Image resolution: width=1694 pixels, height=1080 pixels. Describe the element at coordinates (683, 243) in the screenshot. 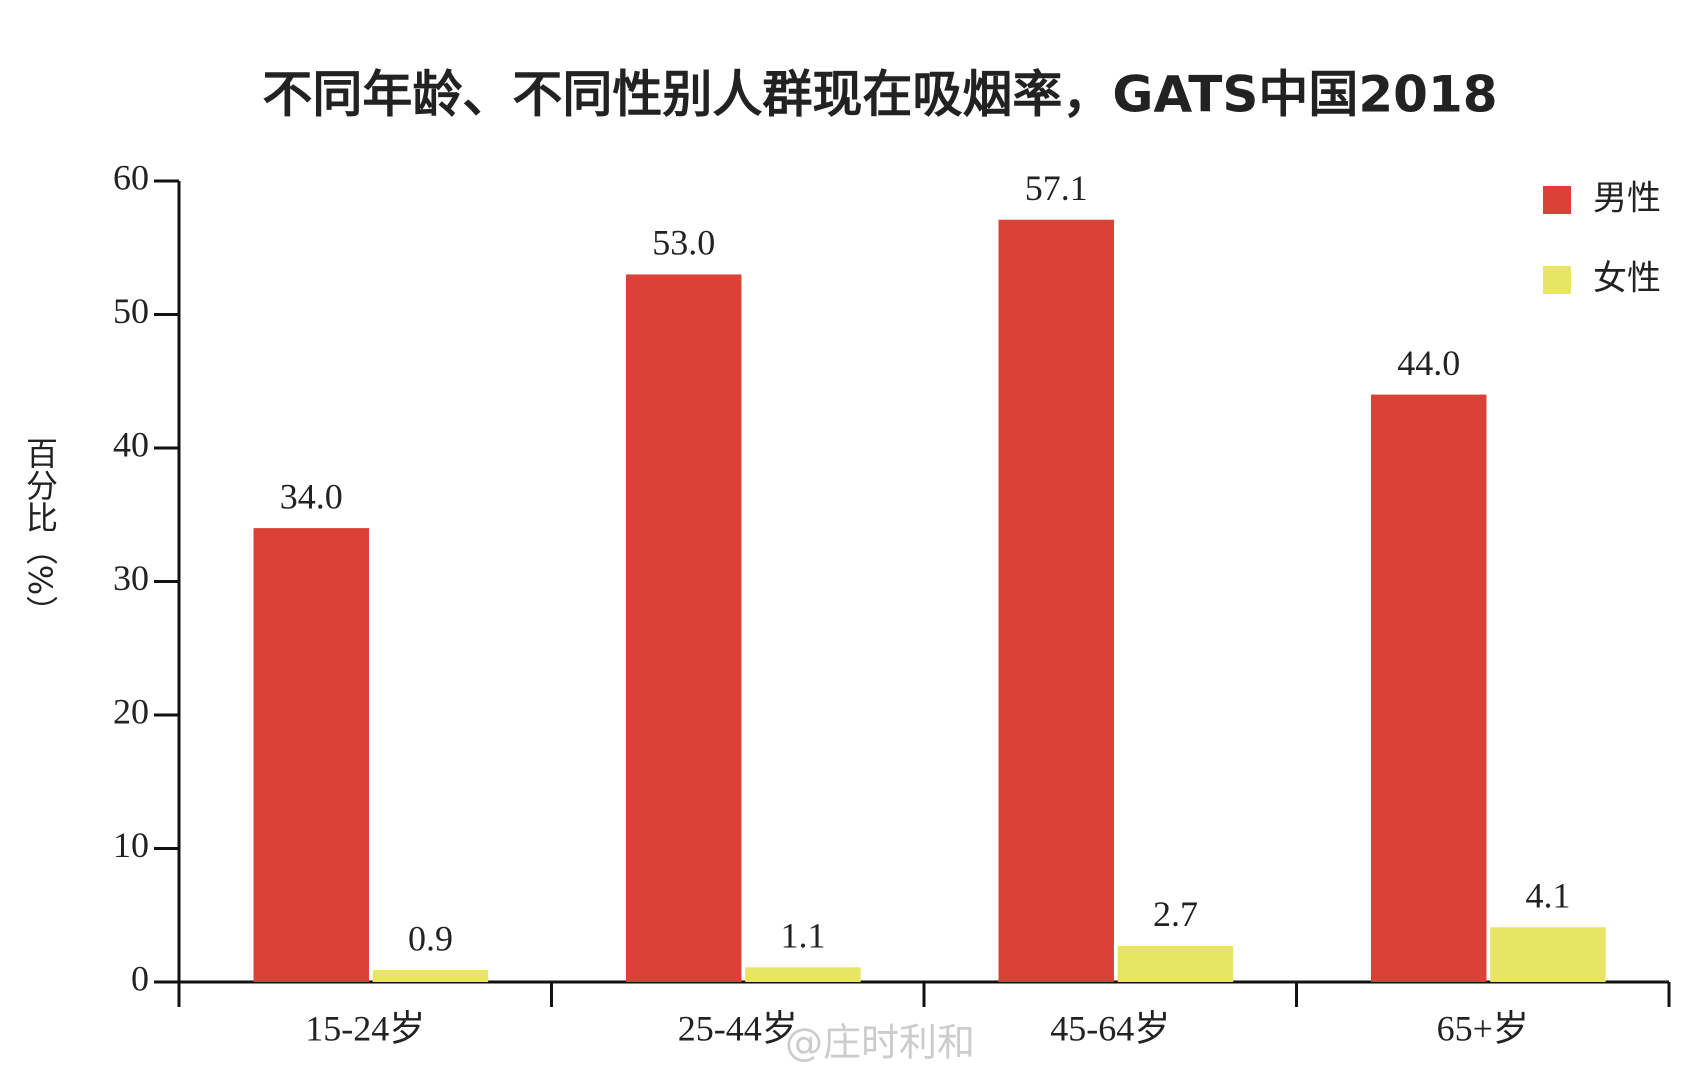

I see `value-label: 53.0` at that location.